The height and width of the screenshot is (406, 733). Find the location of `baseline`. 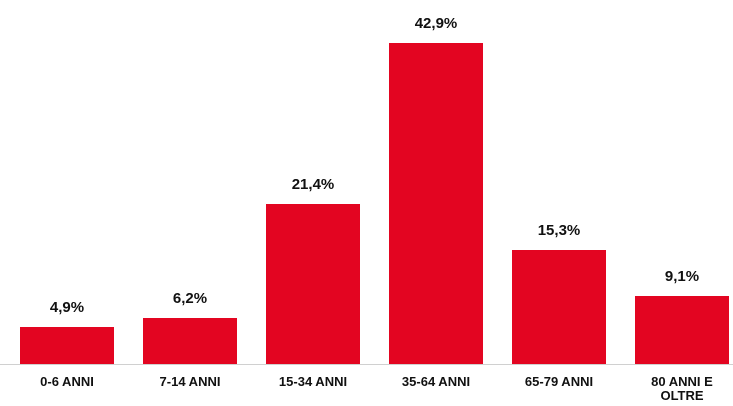

baseline is located at coordinates (366, 364).